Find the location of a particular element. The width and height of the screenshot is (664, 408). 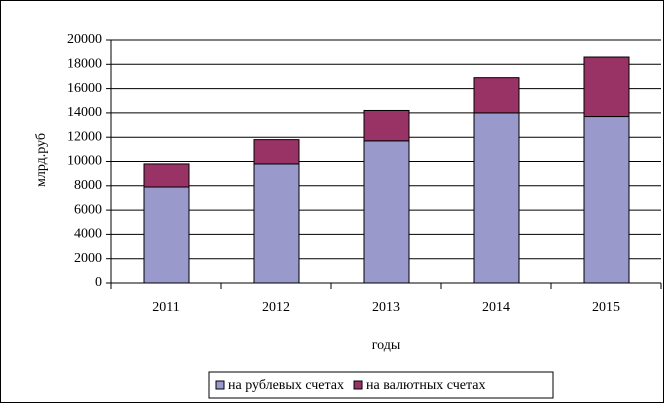

y-axis-label: млрд.руб is located at coordinates (41, 160).